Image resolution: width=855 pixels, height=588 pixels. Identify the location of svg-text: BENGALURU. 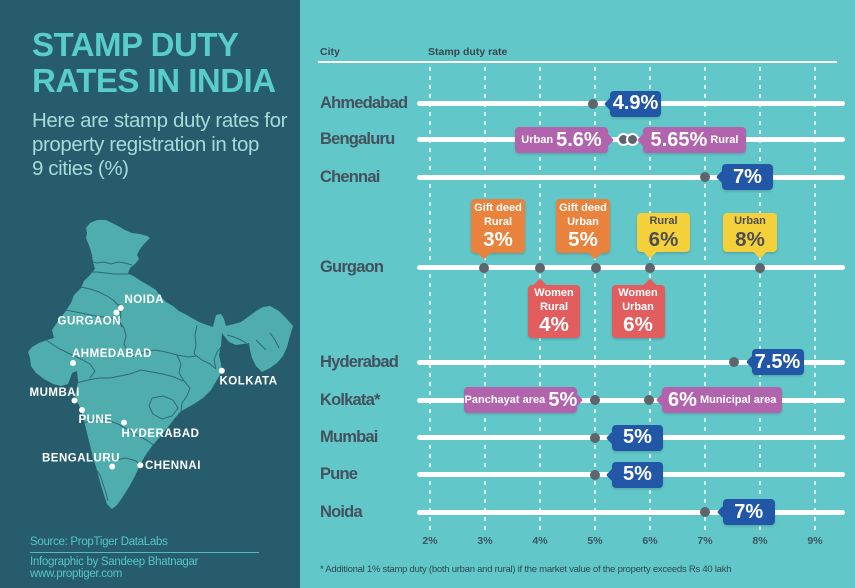
(81, 459).